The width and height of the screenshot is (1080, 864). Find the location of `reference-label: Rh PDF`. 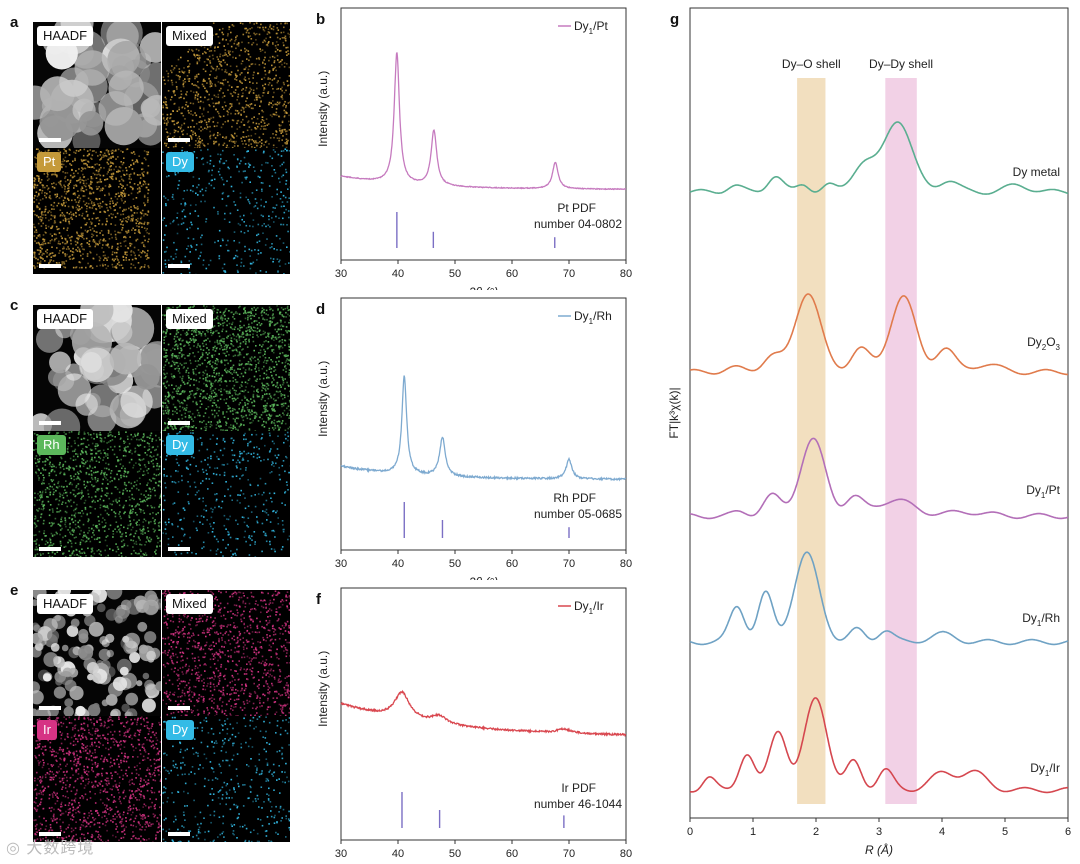

reference-label: Rh PDF is located at coordinates (574, 498).